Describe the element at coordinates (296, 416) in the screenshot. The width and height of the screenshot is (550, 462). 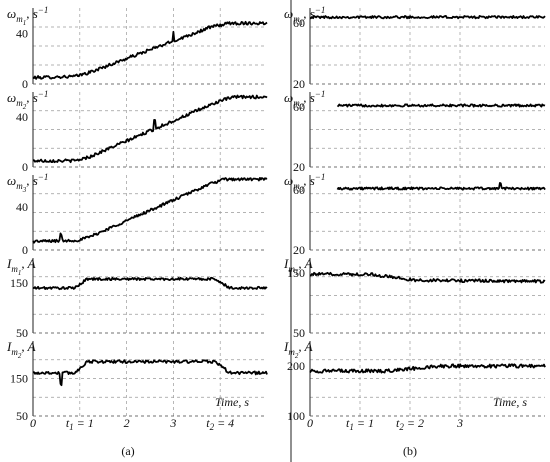
I see `y-tick-label: 100` at that location.